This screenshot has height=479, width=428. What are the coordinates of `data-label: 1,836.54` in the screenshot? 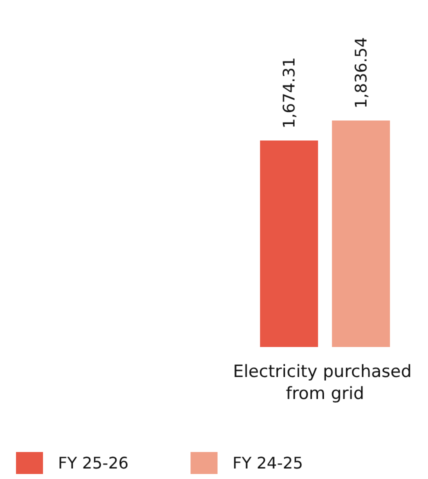 It's located at (360, 72).